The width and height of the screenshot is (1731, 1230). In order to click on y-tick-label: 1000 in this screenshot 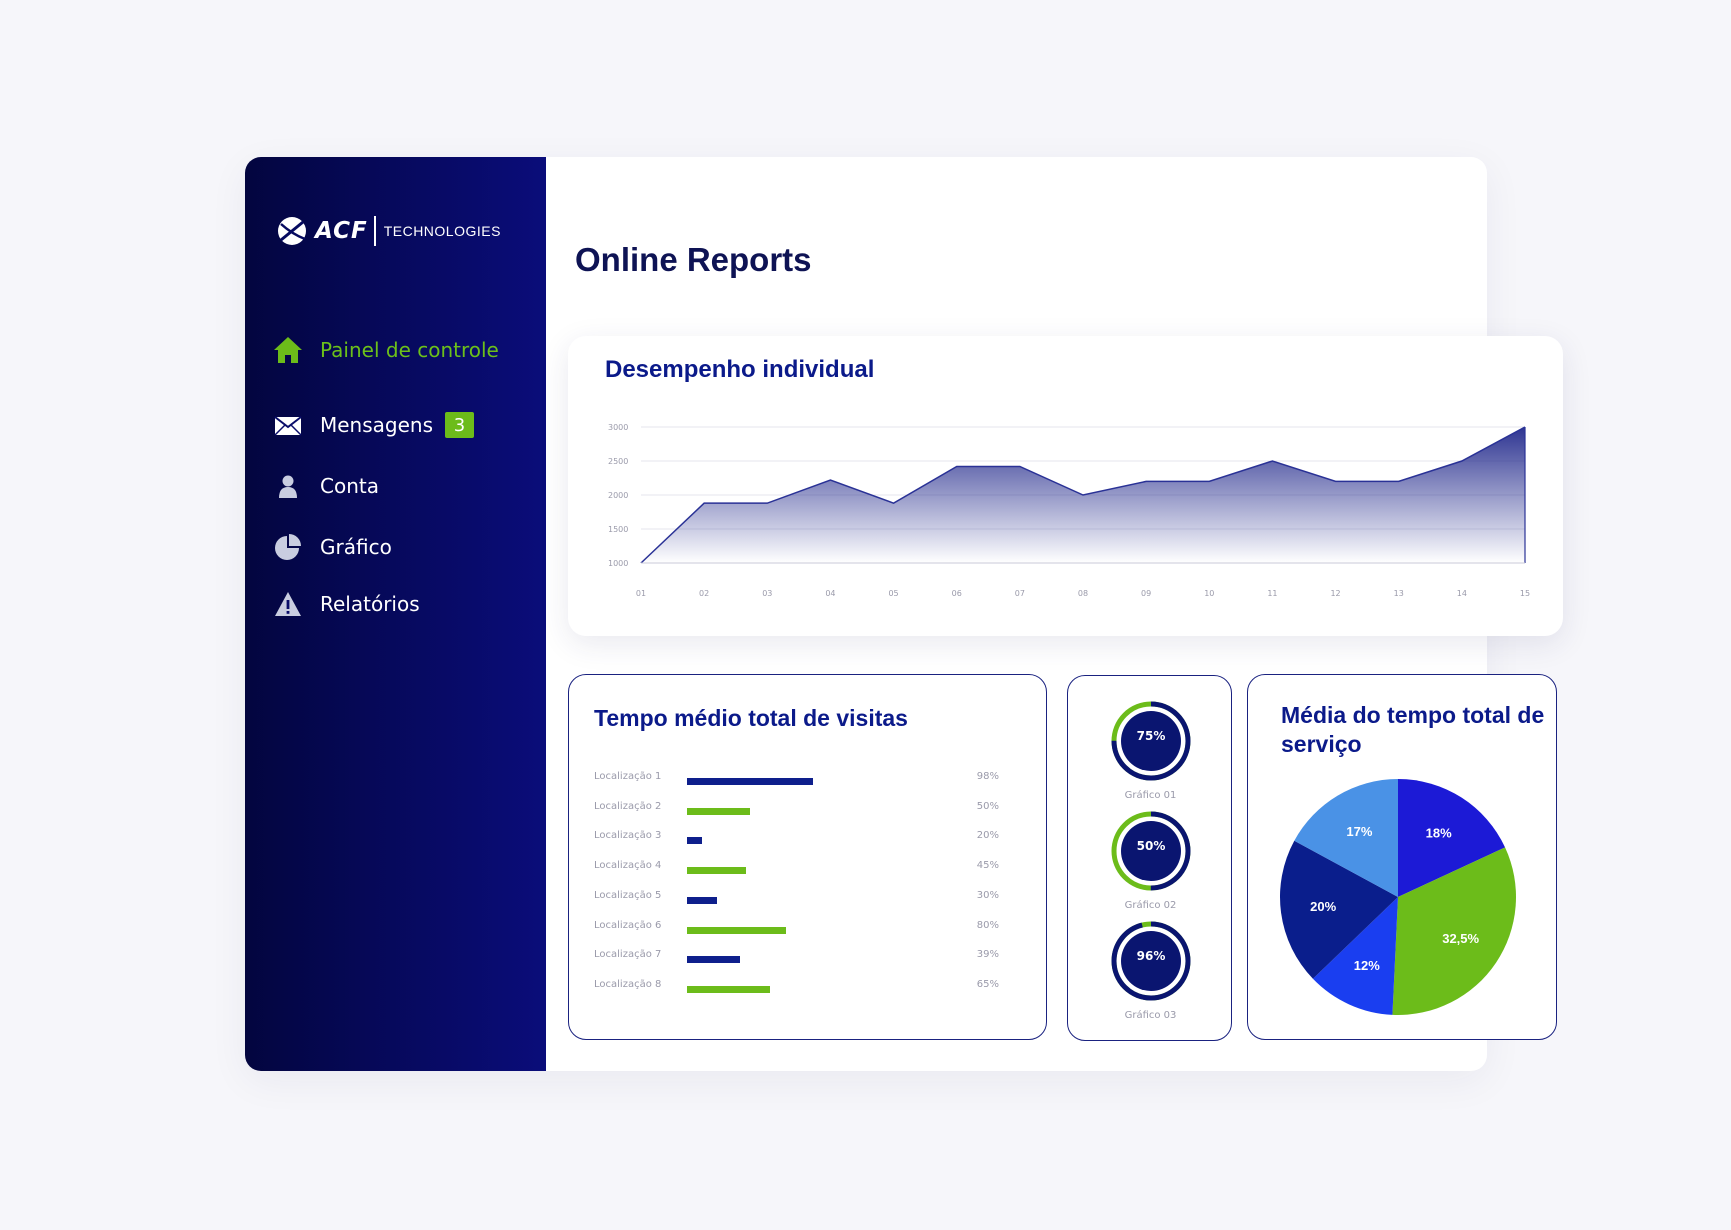, I will do `click(618, 563)`.